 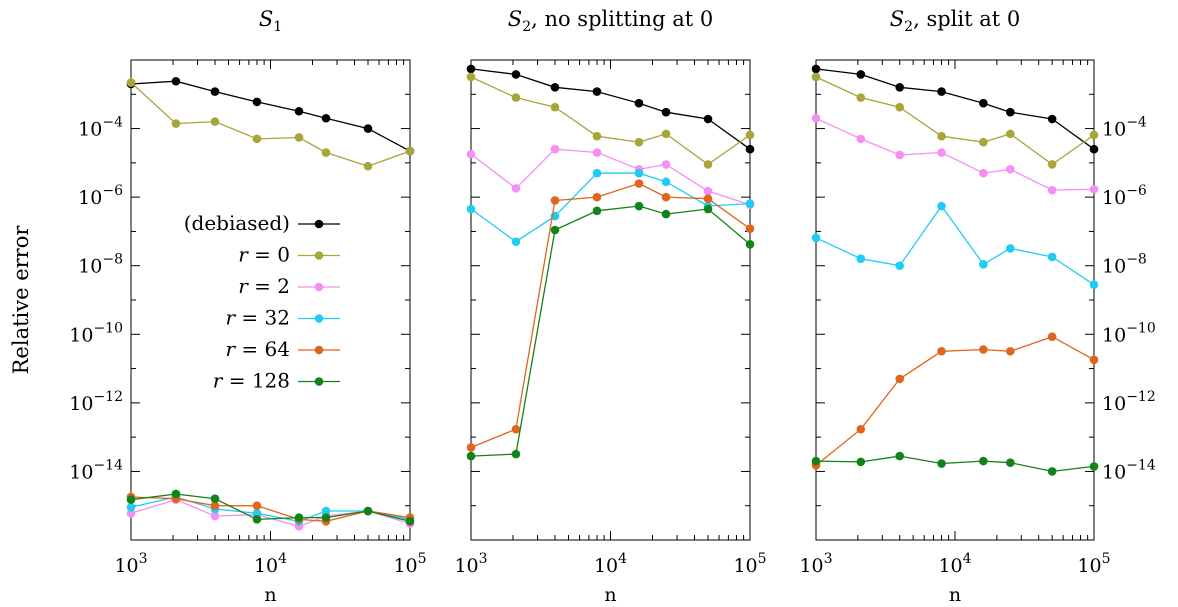 I want to click on legend-entry-label: r = 64, so click(x=258, y=349).